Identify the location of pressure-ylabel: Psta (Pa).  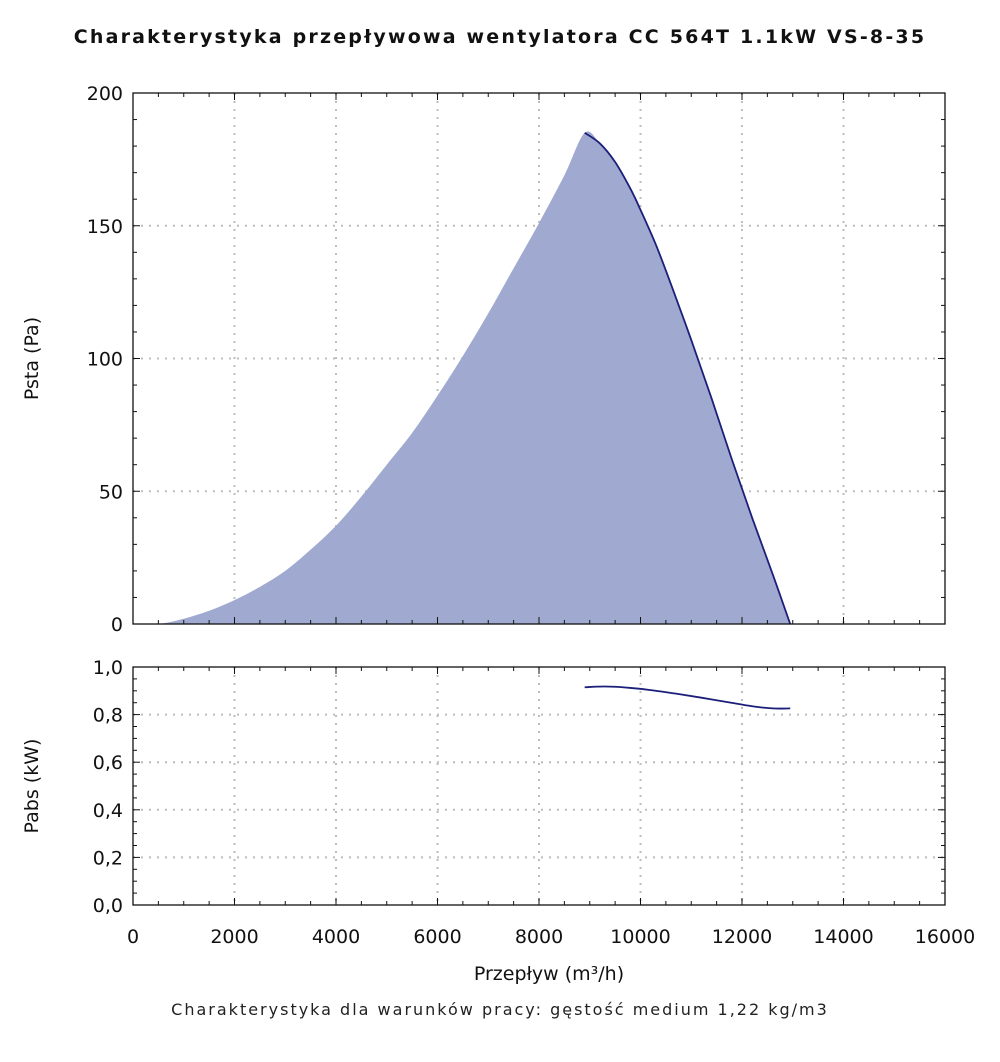
(32, 358).